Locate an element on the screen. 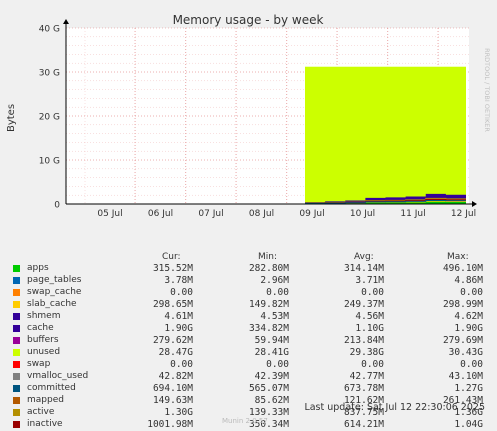 The width and height of the screenshot is (497, 431). legend-min: 59.94M is located at coordinates (271, 340).